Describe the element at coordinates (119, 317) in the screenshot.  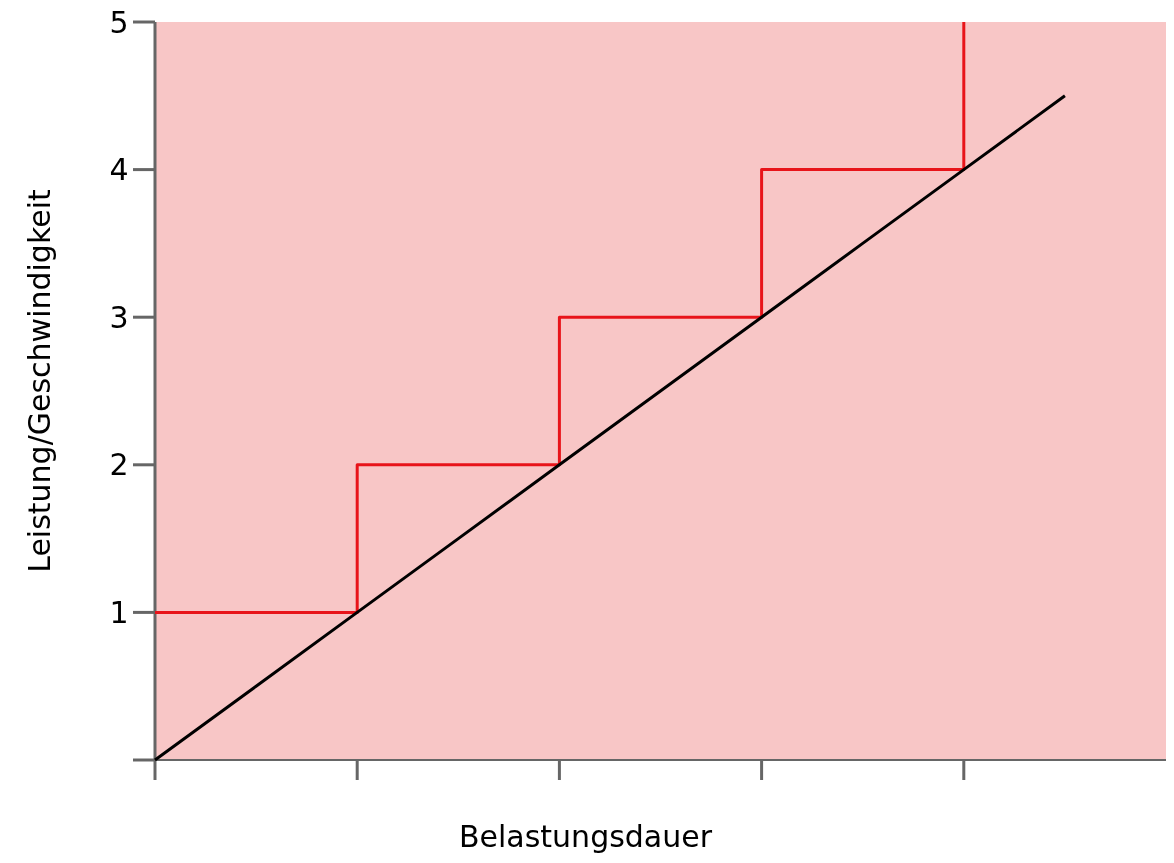
I see `y-tick-label: 3` at that location.